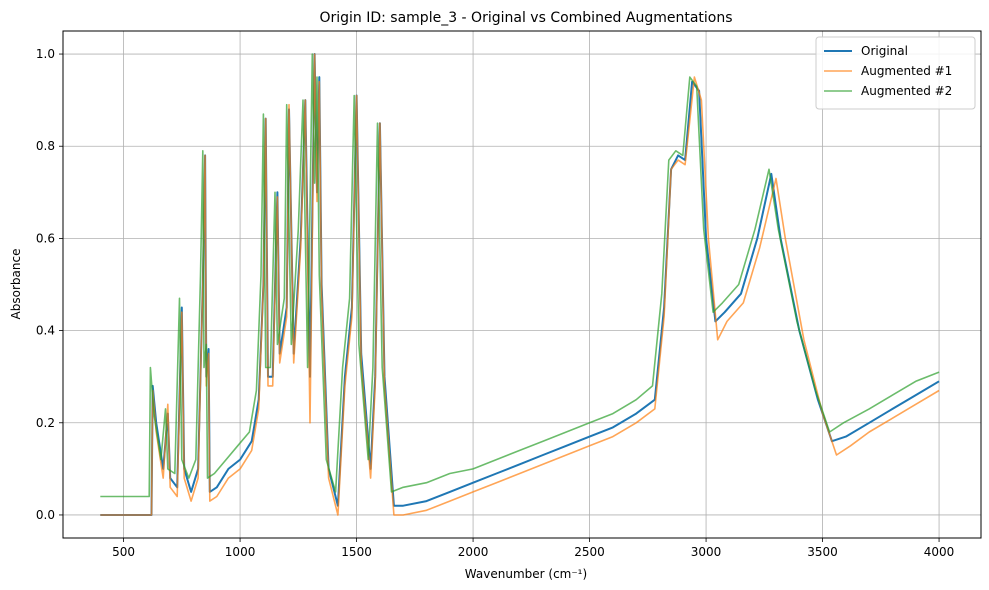  I want to click on x-tick-label: 500, so click(123, 552).